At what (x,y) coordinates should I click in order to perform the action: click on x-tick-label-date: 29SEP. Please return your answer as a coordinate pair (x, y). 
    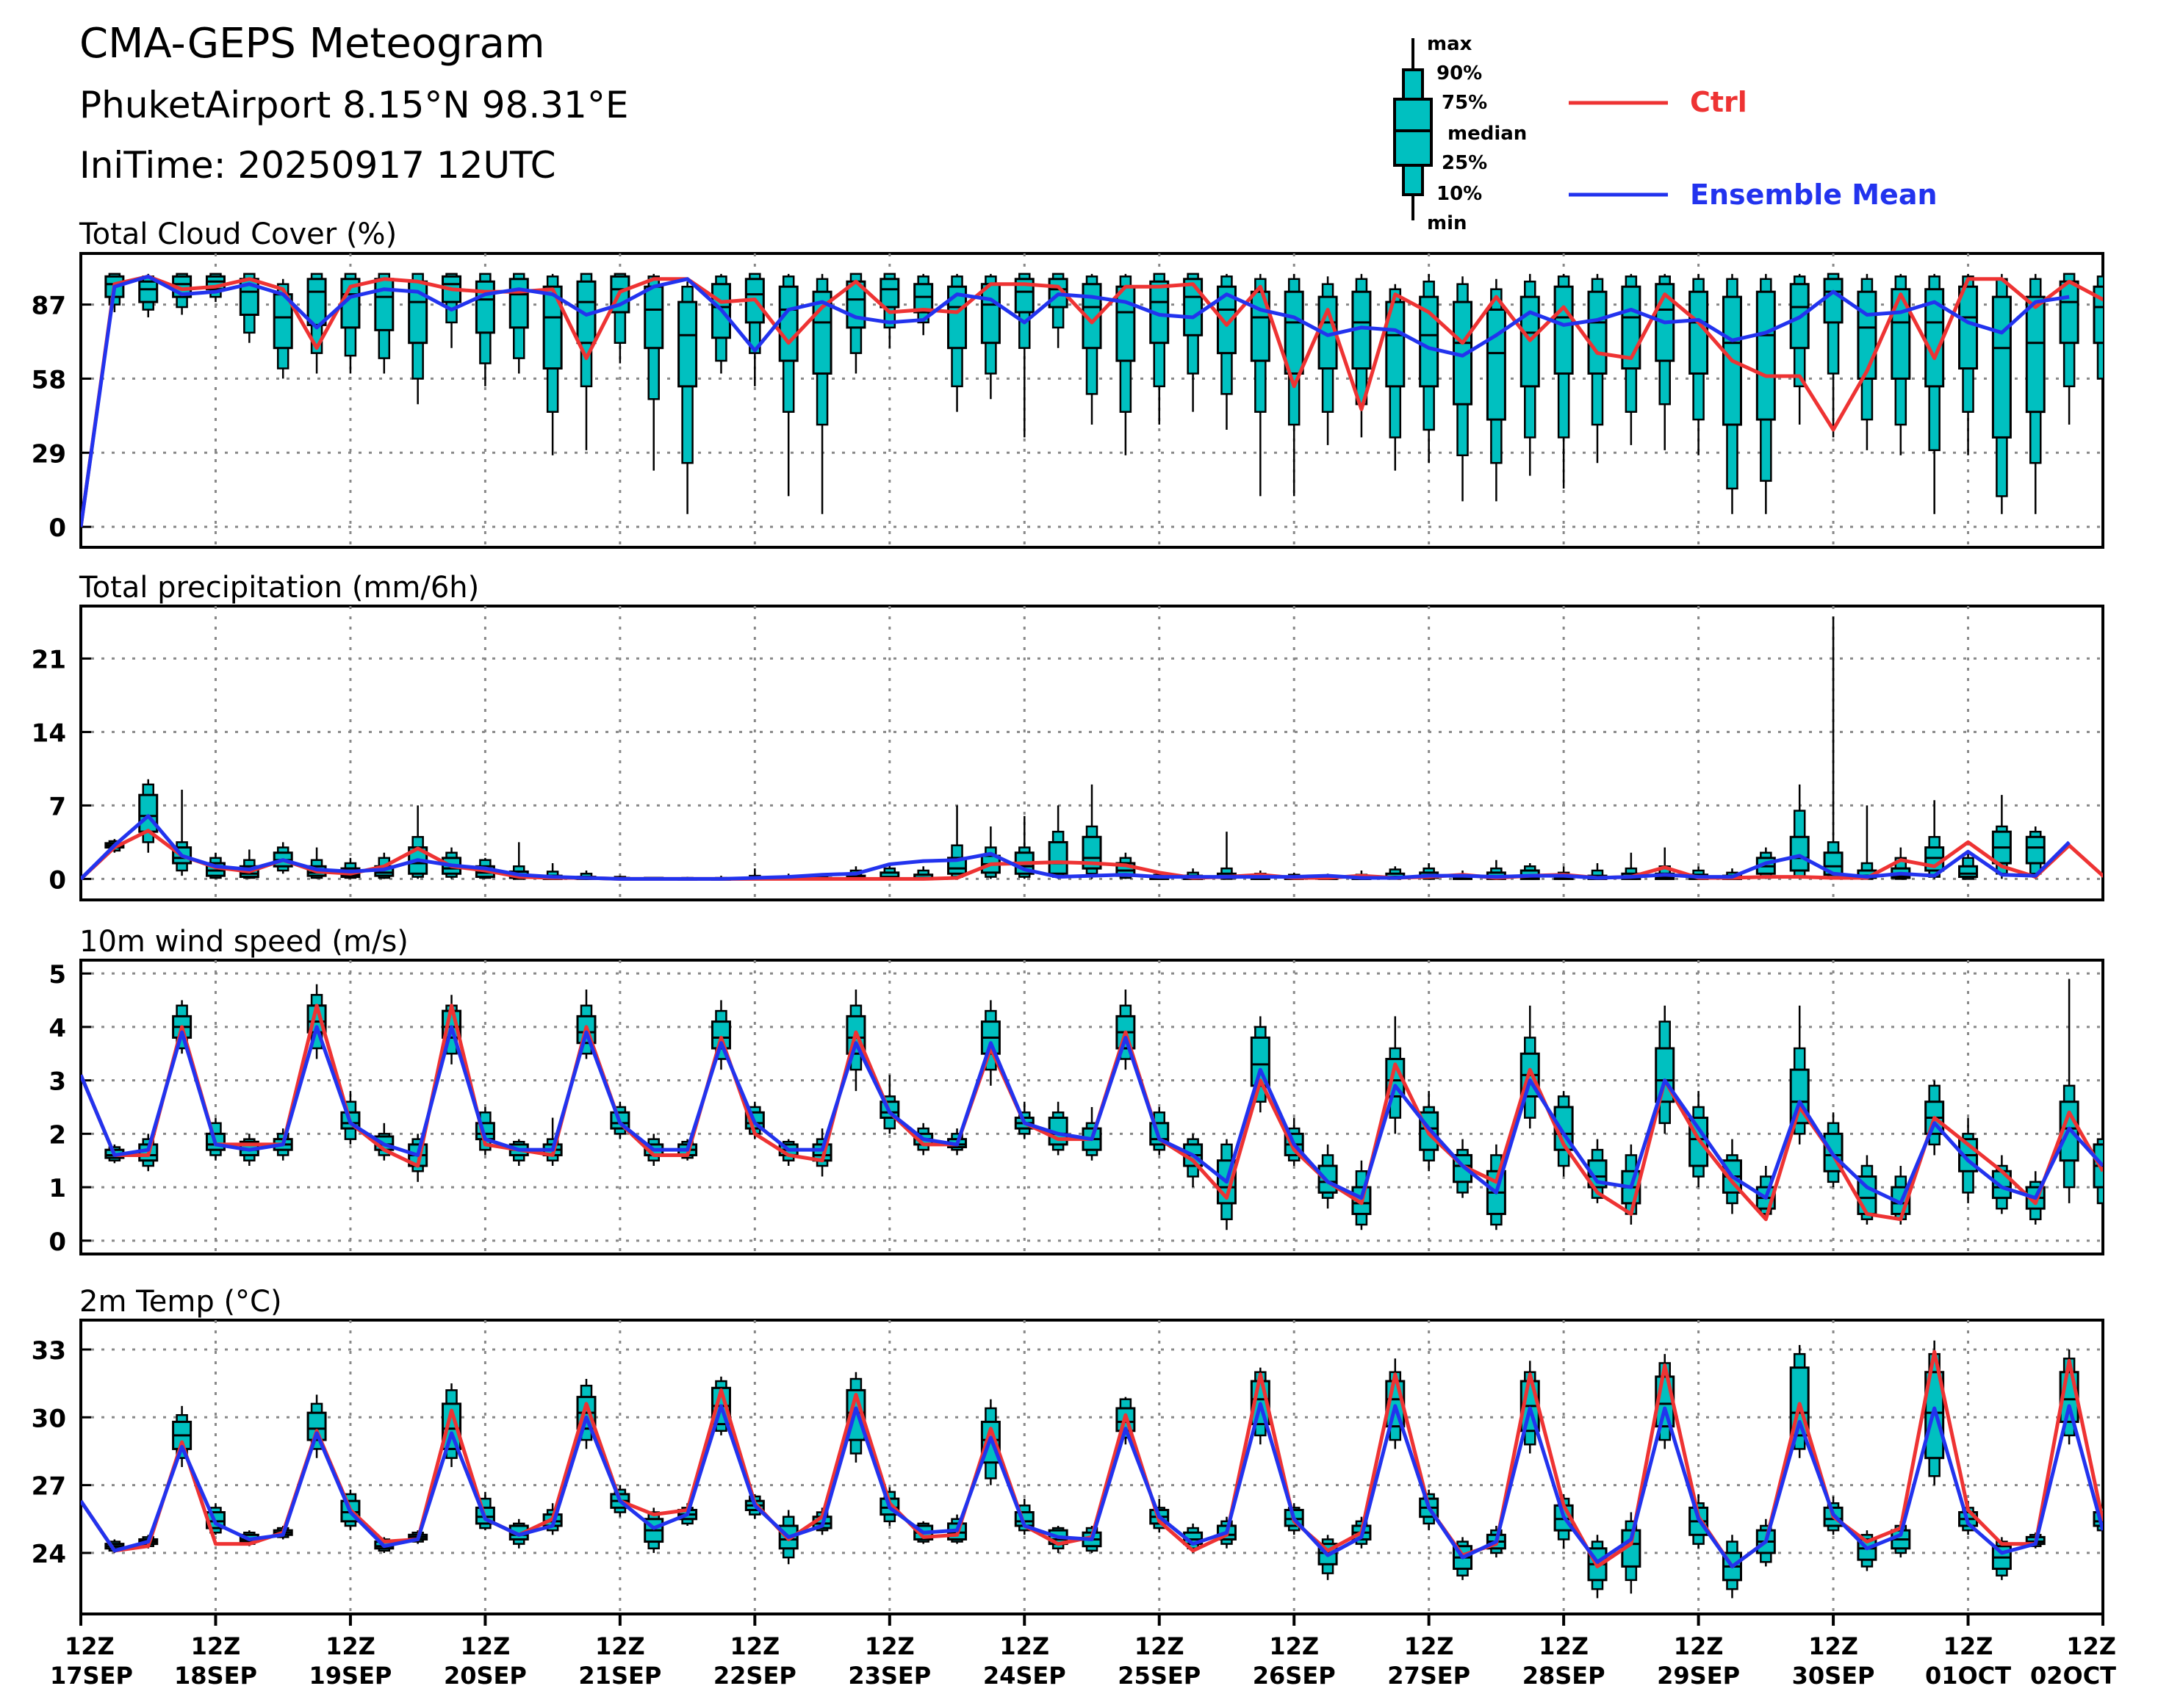
    Looking at the image, I should click on (1699, 1676).